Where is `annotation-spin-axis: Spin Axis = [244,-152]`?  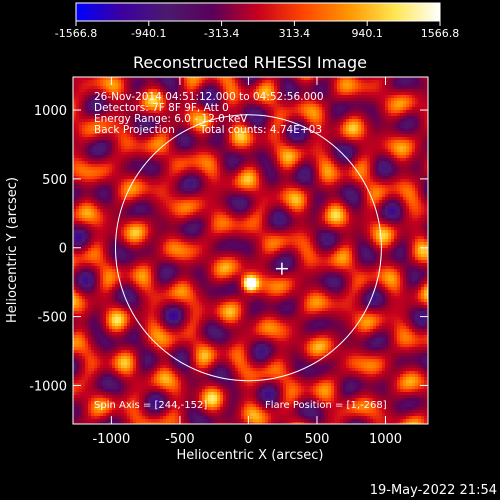 annotation-spin-axis: Spin Axis = [244,-152] is located at coordinates (150, 405).